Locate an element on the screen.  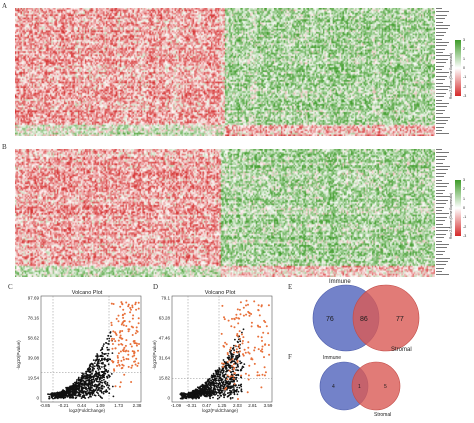
scale-tick-label: 1 is located at coordinates (464, 58).